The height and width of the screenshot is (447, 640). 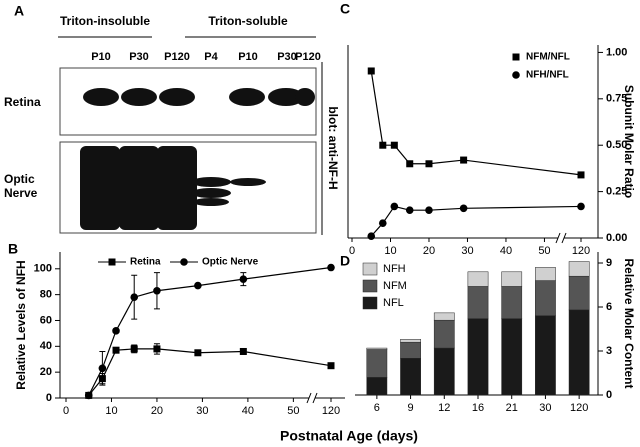 What do you see at coordinates (629, 323) in the screenshot?
I see `y-axis-title: Relative Molar Content` at bounding box center [629, 323].